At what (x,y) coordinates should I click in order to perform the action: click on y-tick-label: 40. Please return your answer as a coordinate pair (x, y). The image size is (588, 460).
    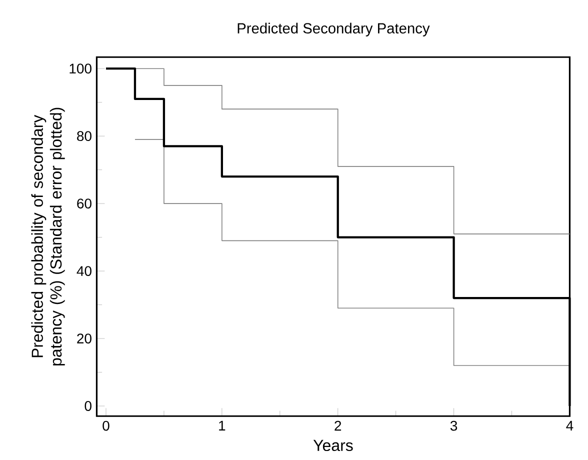
    Looking at the image, I should click on (84, 271).